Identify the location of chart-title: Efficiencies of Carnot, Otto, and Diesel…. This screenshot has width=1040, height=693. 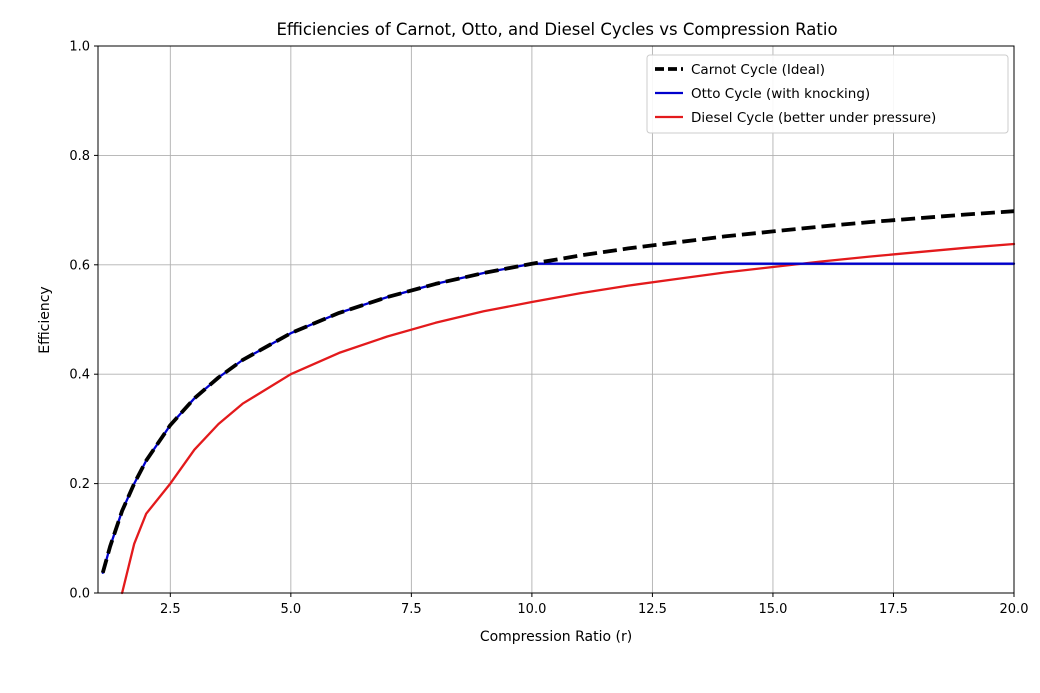
(556, 29).